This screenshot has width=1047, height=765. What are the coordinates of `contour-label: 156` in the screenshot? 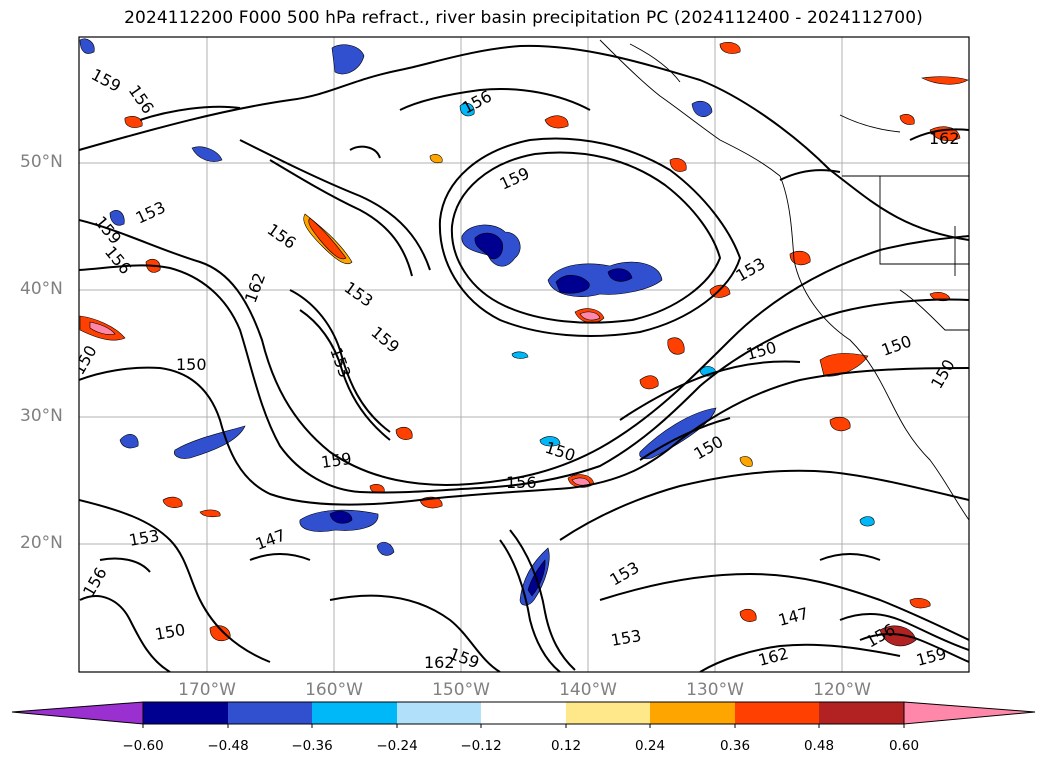 It's located at (521, 482).